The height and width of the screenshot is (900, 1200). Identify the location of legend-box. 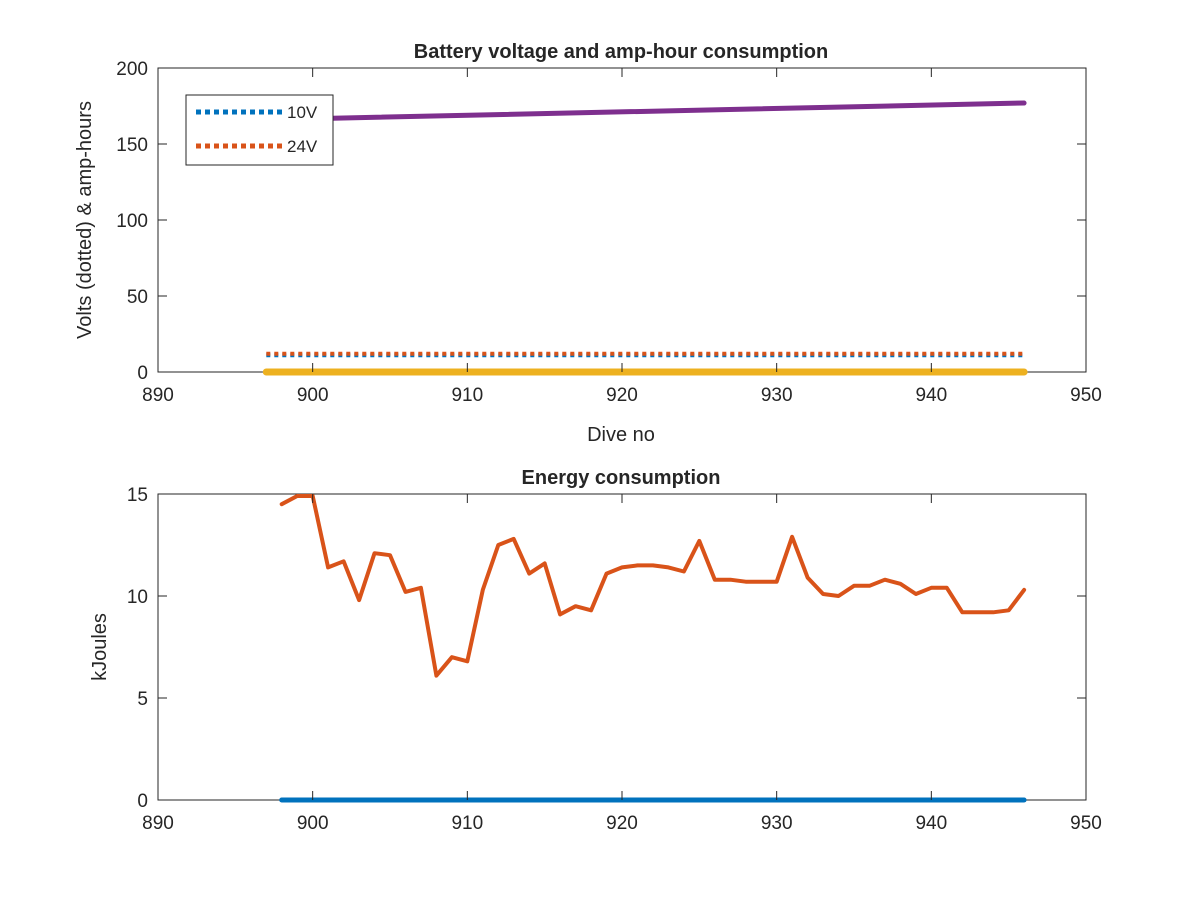
(259, 130).